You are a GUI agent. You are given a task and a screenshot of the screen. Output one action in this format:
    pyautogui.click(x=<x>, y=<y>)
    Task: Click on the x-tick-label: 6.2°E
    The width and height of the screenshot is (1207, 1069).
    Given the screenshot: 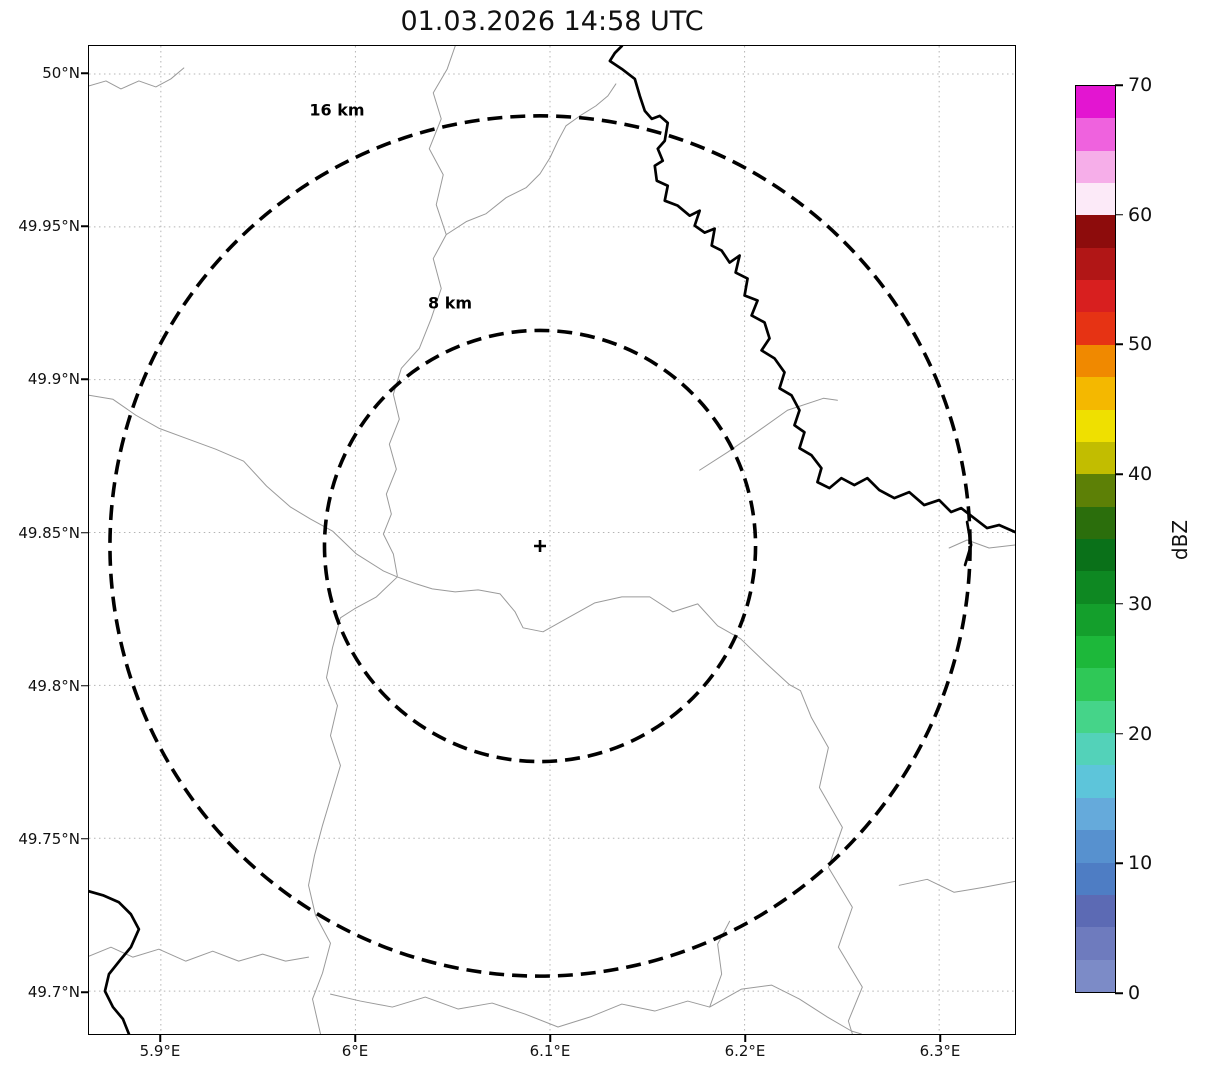 What is the action you would take?
    pyautogui.click(x=745, y=1051)
    